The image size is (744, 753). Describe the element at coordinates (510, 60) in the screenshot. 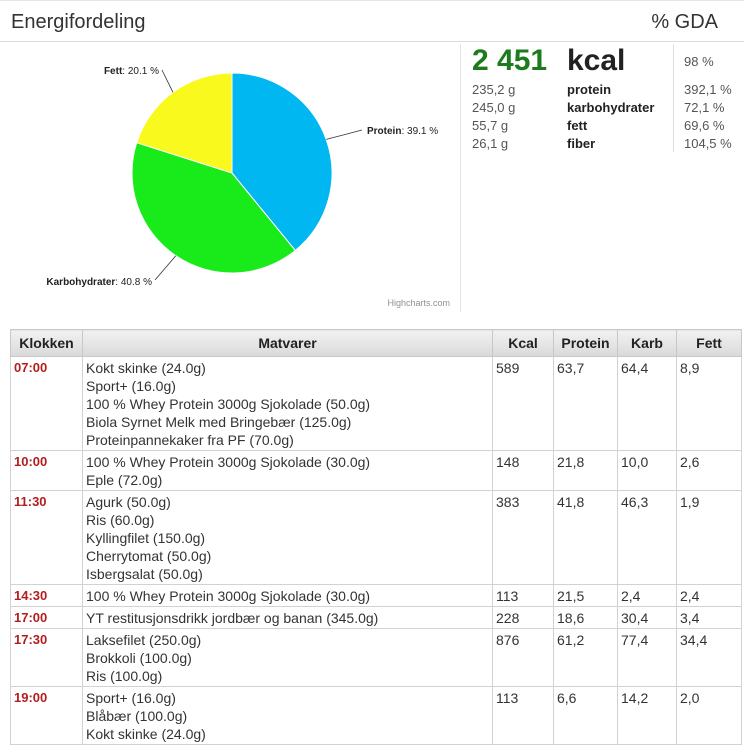

I see `kcal-total: 2 451` at that location.